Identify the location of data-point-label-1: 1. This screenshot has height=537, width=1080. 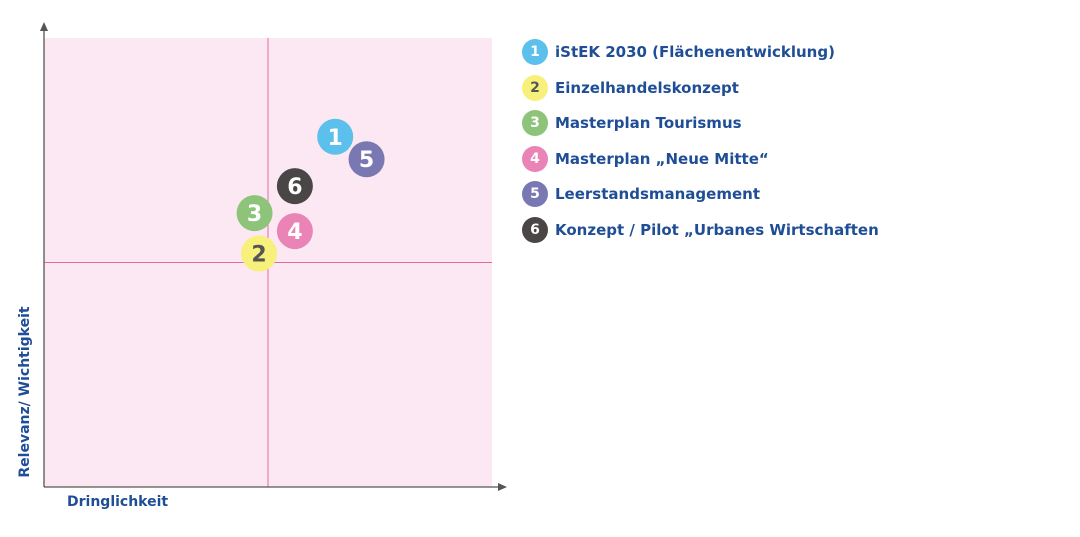
(335, 138).